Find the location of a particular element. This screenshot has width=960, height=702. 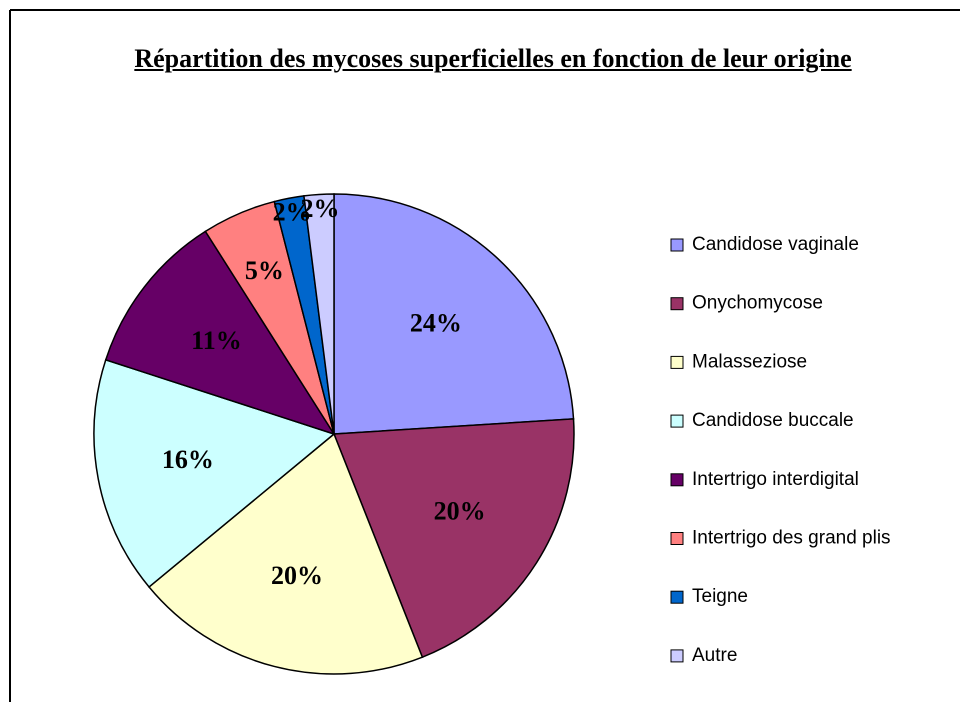

legend-label: Onychomycose is located at coordinates (757, 303).